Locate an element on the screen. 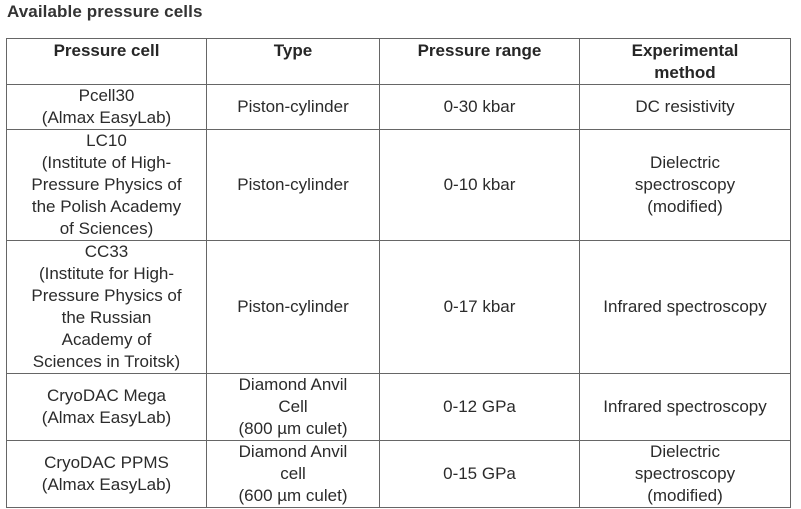 The width and height of the screenshot is (801, 509). page-title: Available pressure cells is located at coordinates (105, 11).